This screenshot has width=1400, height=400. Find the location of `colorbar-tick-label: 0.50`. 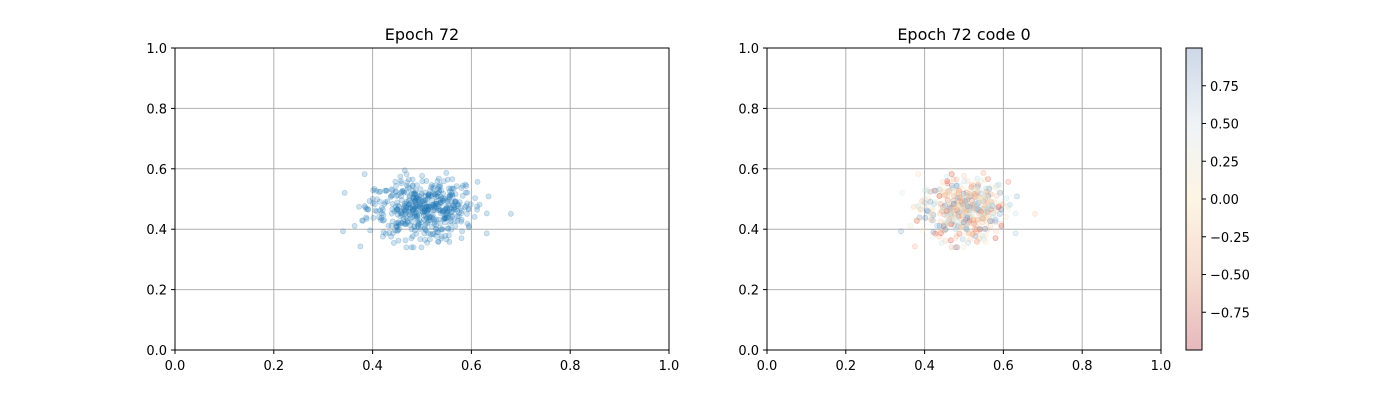

colorbar-tick-label: 0.50 is located at coordinates (1224, 125).